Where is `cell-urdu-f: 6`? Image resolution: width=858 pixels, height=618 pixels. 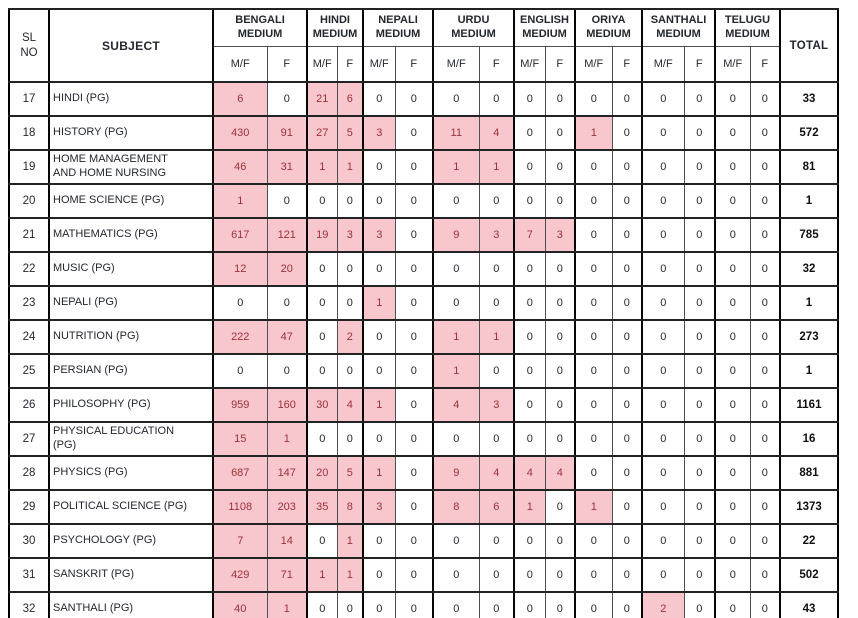
cell-urdu-f: 6 is located at coordinates (496, 507).